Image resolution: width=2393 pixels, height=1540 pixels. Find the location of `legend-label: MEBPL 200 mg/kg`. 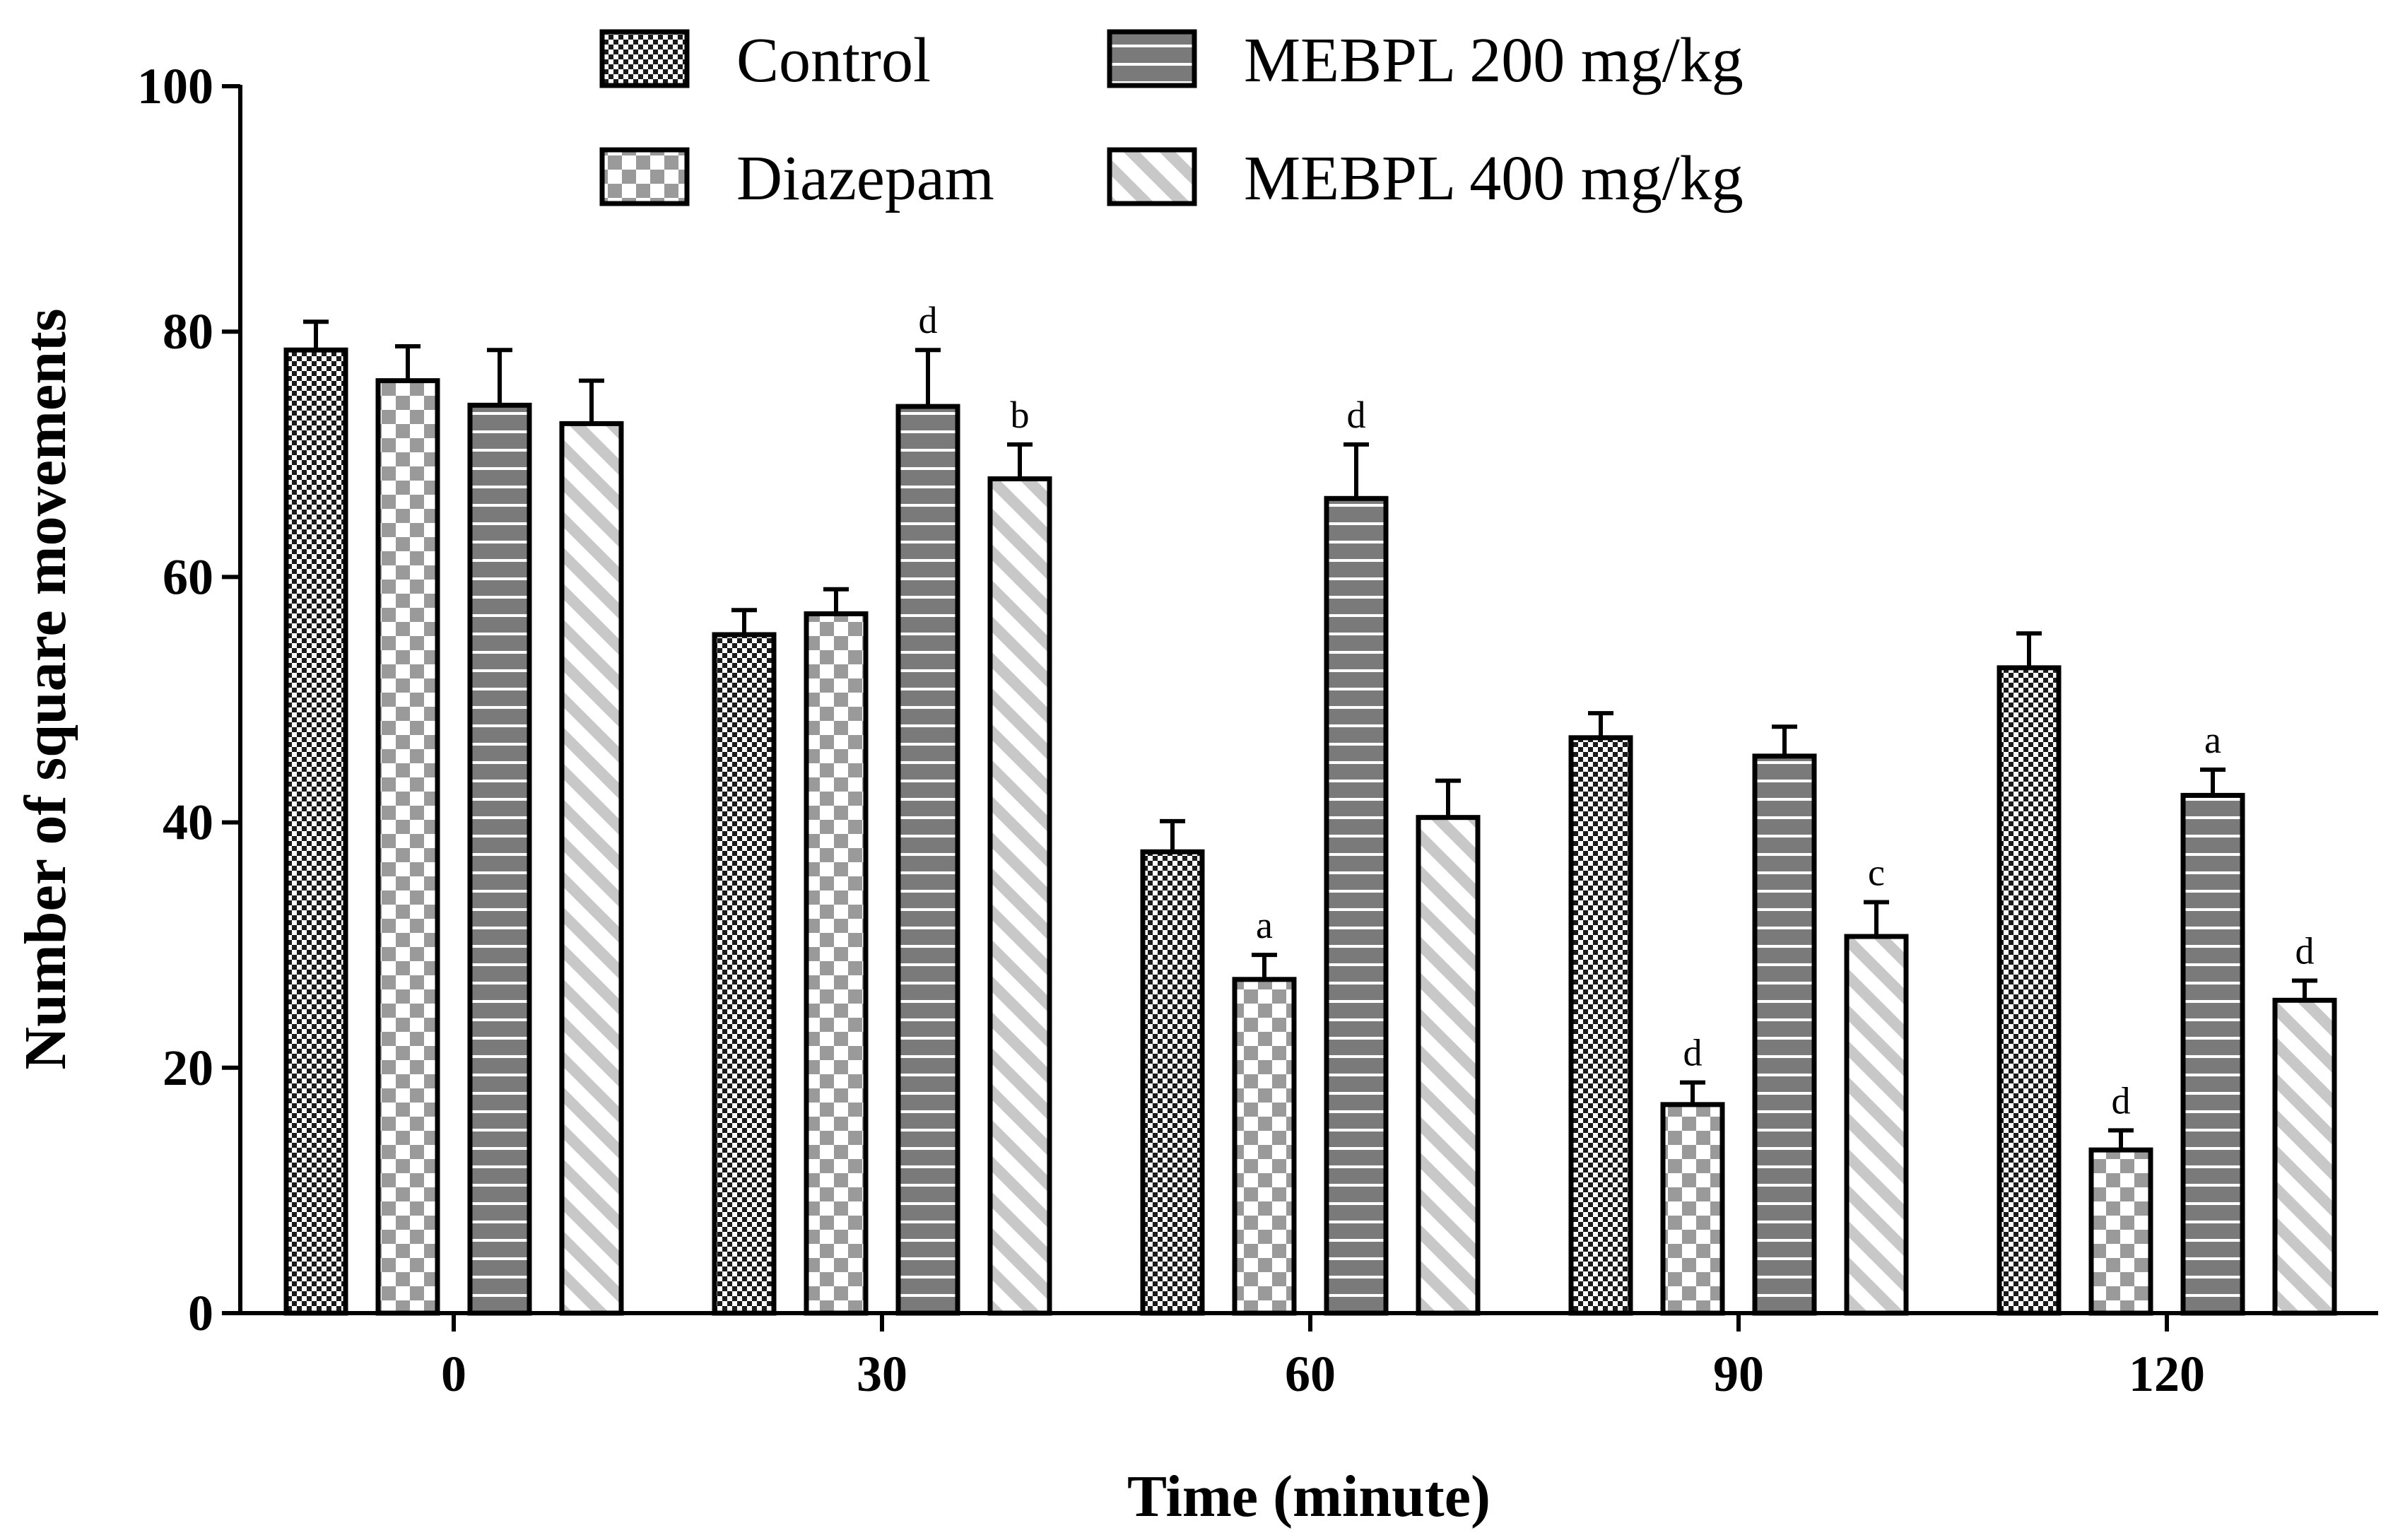

legend-label: MEBPL 200 mg/kg is located at coordinates (1494, 60).